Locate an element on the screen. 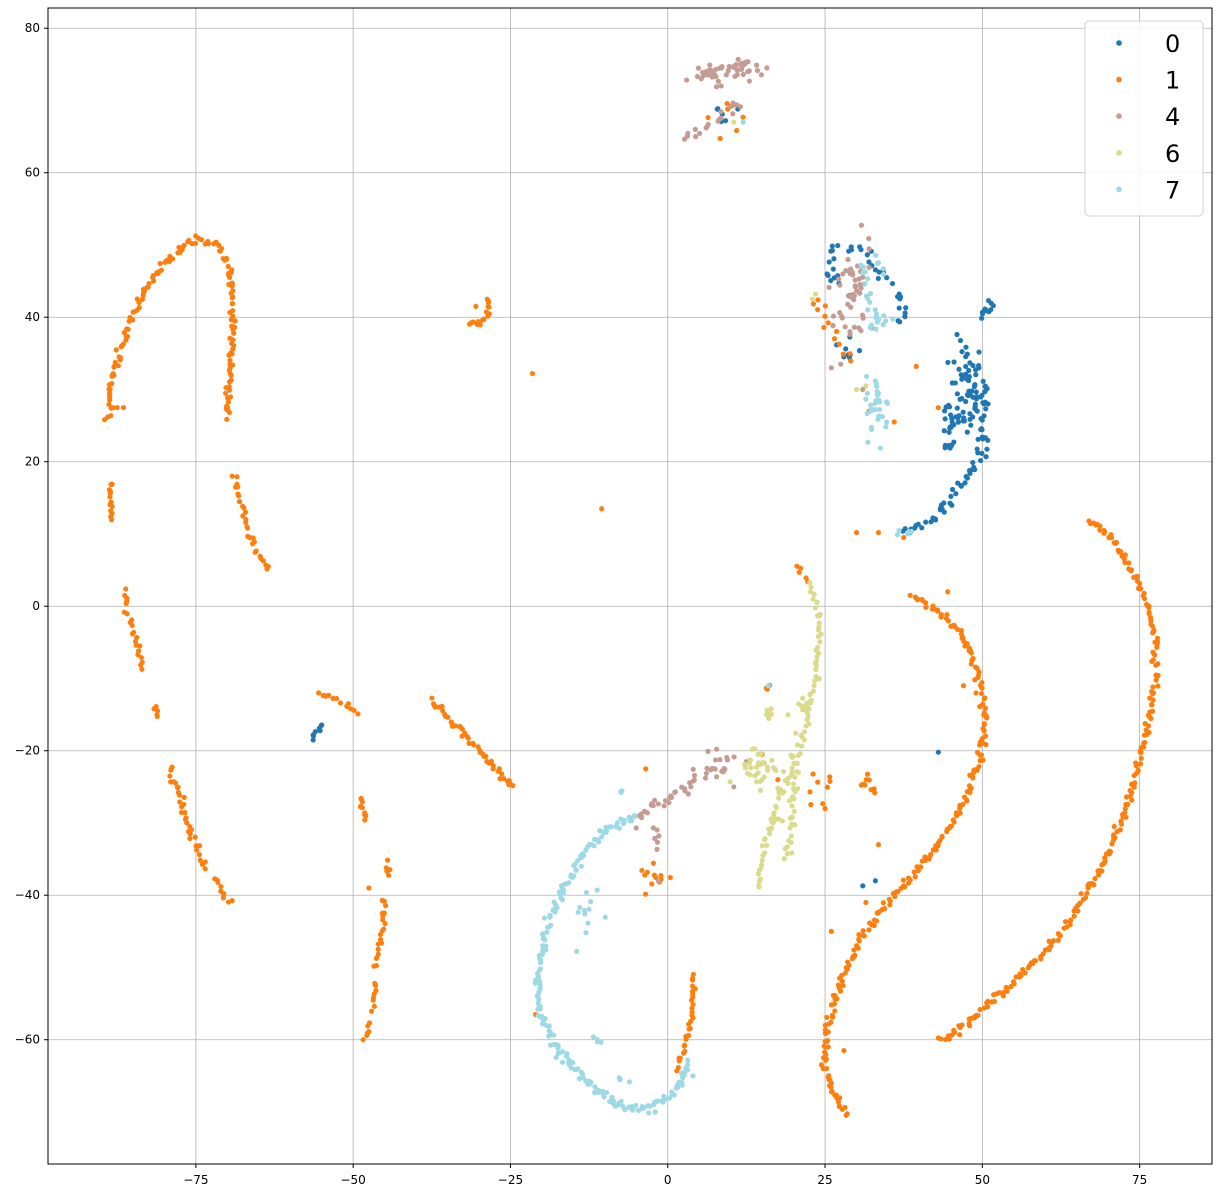 The image size is (1221, 1198). x-tick-label: −75 is located at coordinates (195, 1180).